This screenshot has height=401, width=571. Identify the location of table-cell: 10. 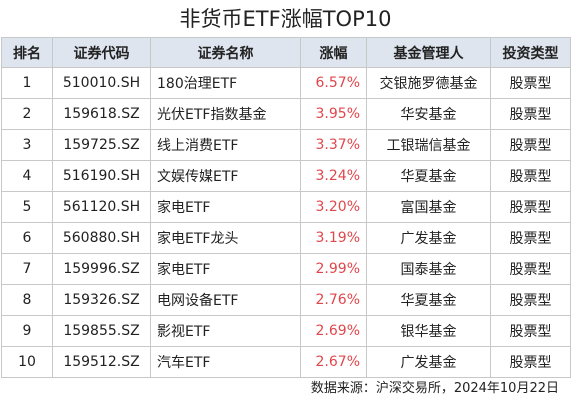
(27, 362).